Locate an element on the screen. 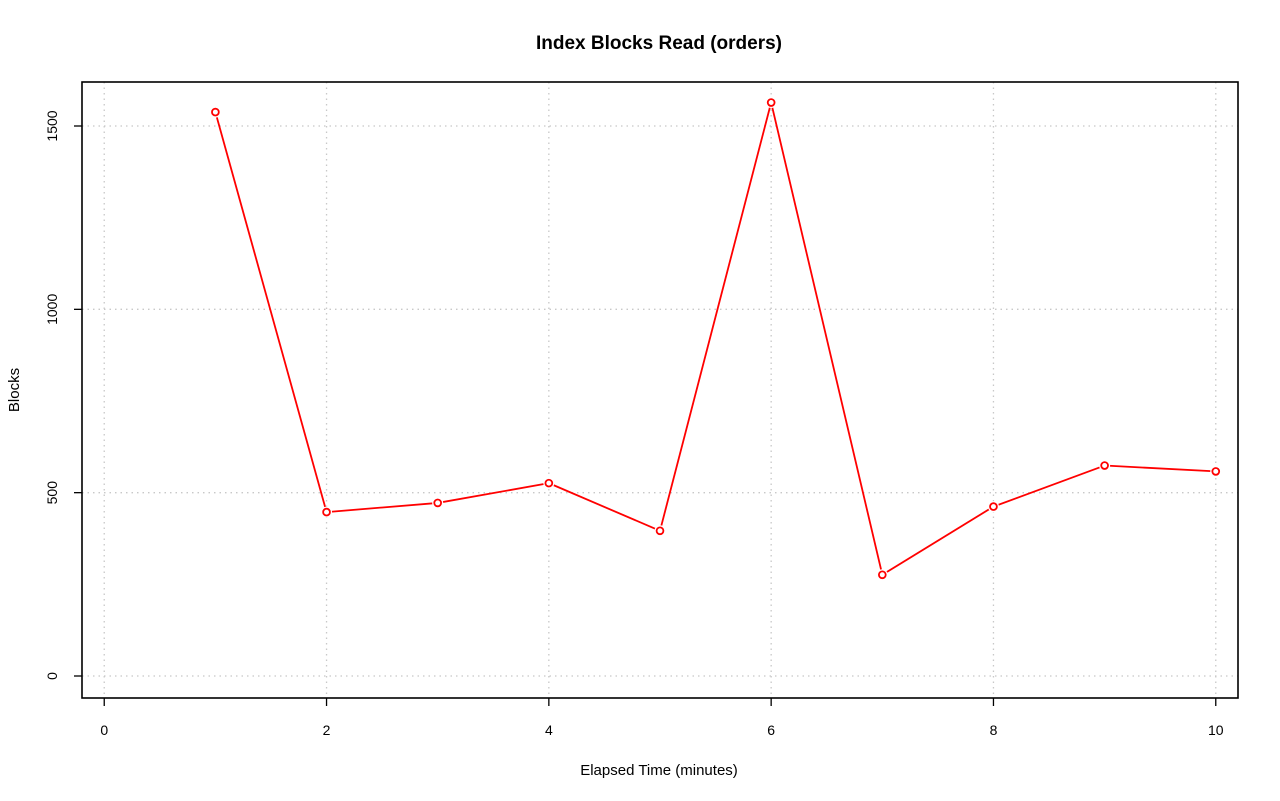 This screenshot has height=801, width=1280. x-tick-label: 2 is located at coordinates (327, 730).